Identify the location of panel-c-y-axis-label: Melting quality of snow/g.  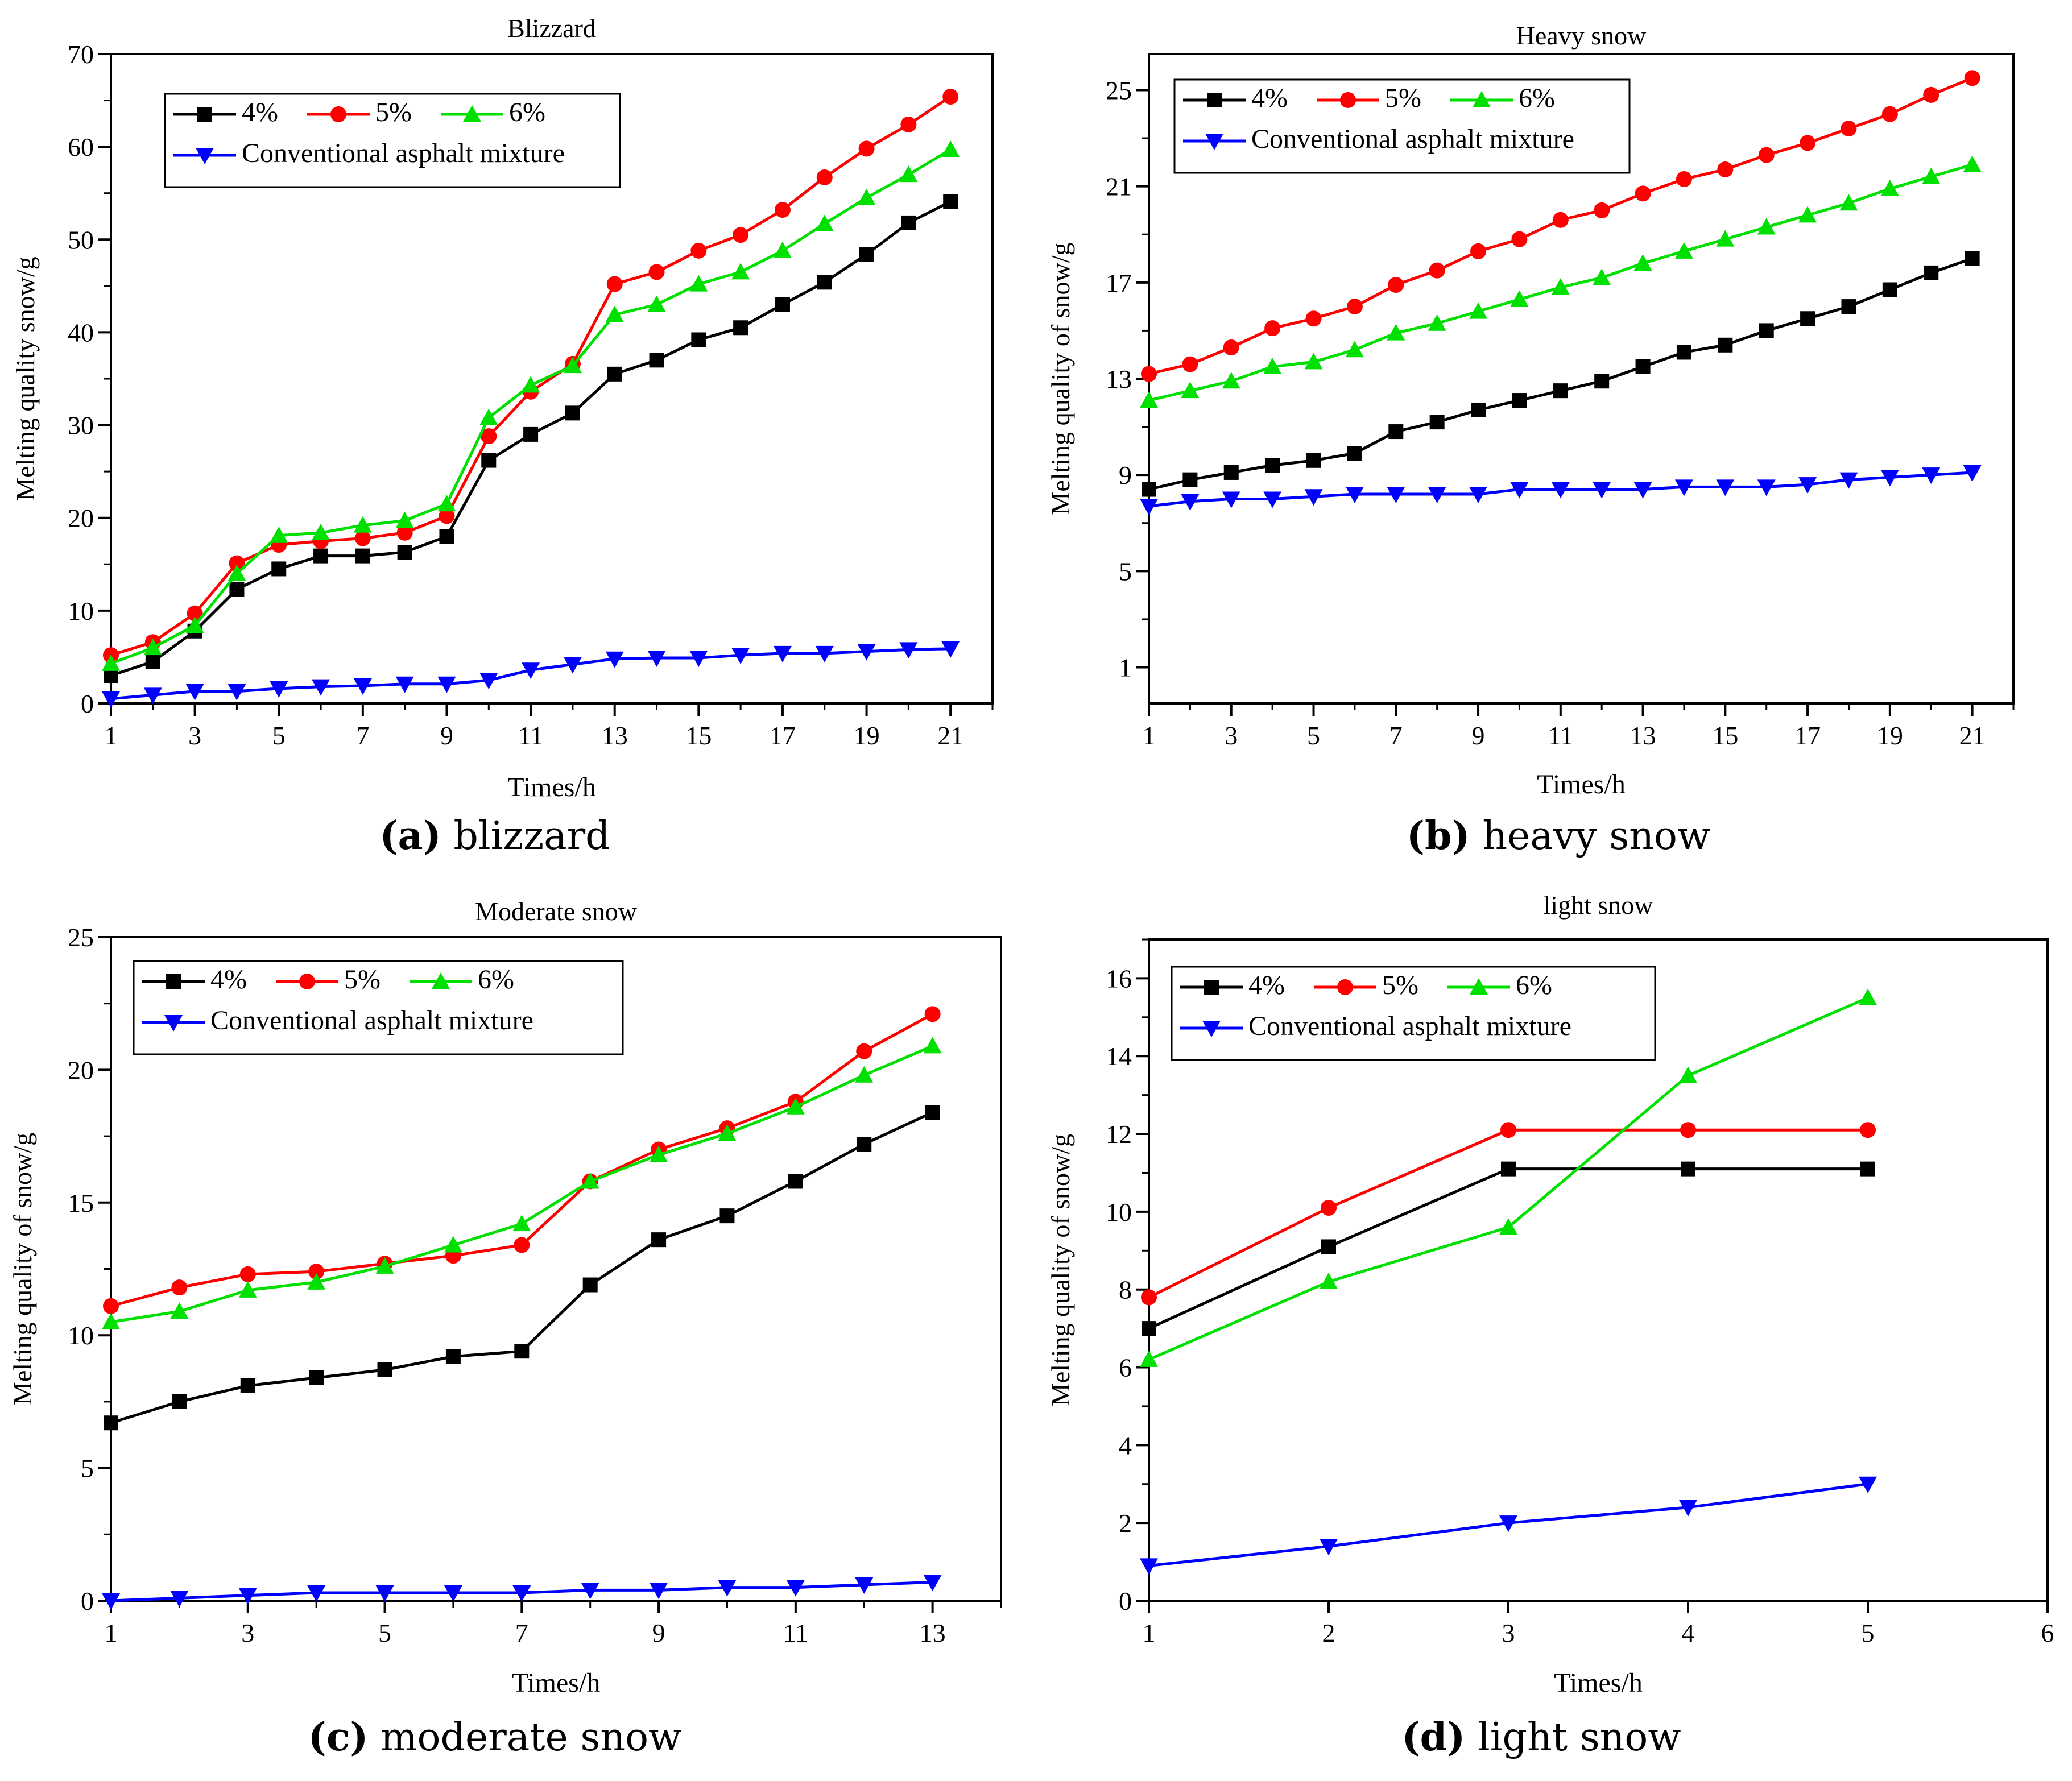
(23, 1269).